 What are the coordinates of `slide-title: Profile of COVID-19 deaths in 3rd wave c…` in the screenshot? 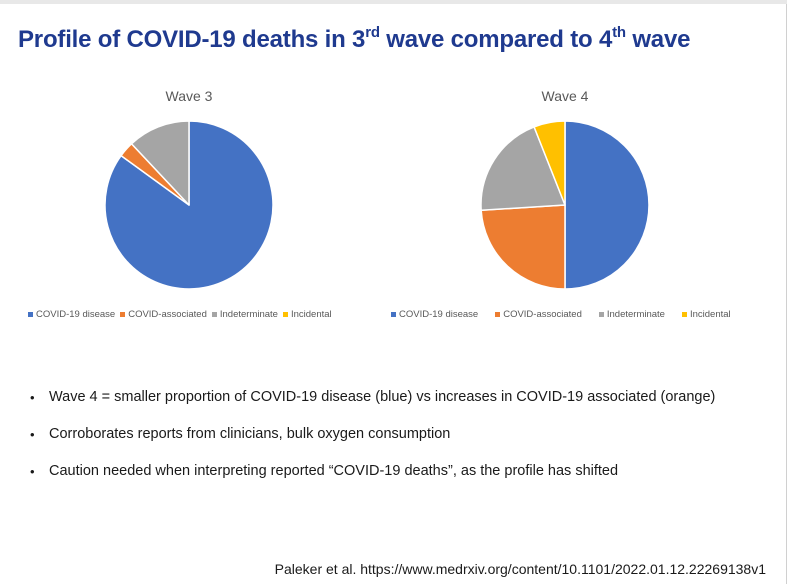 It's located at (354, 39).